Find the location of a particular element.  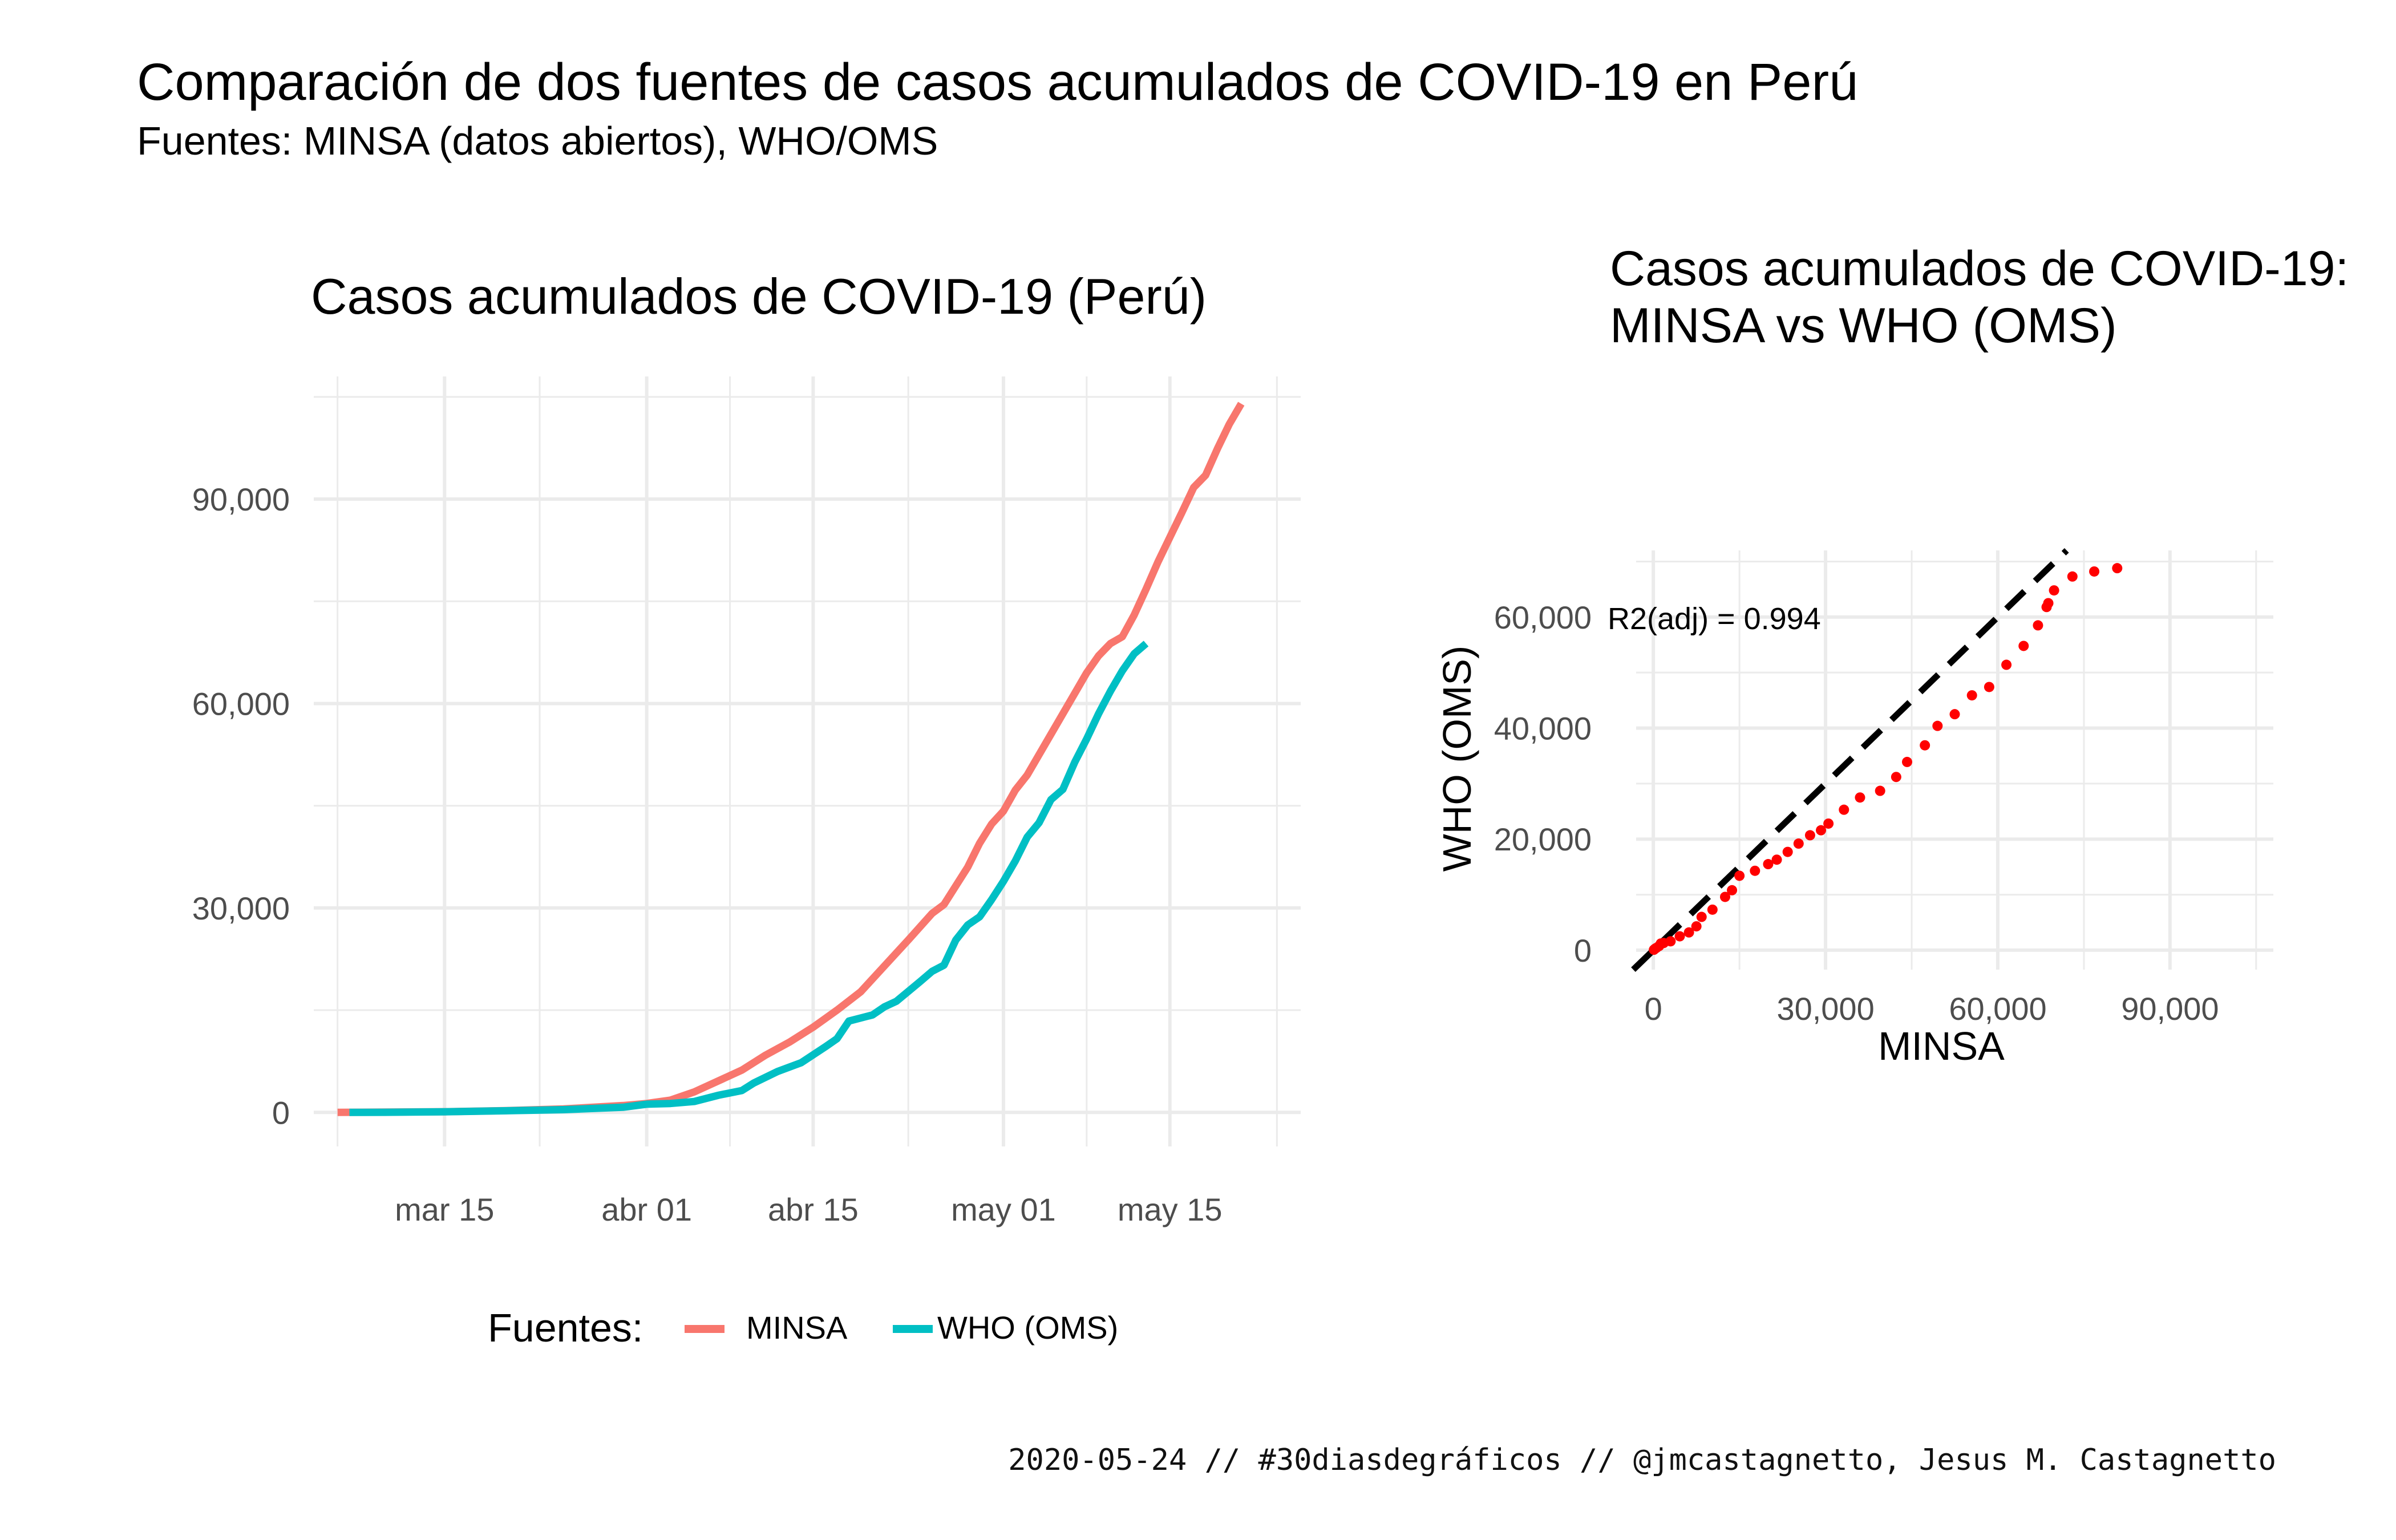

scatter-chart-points is located at coordinates (1886, 759).